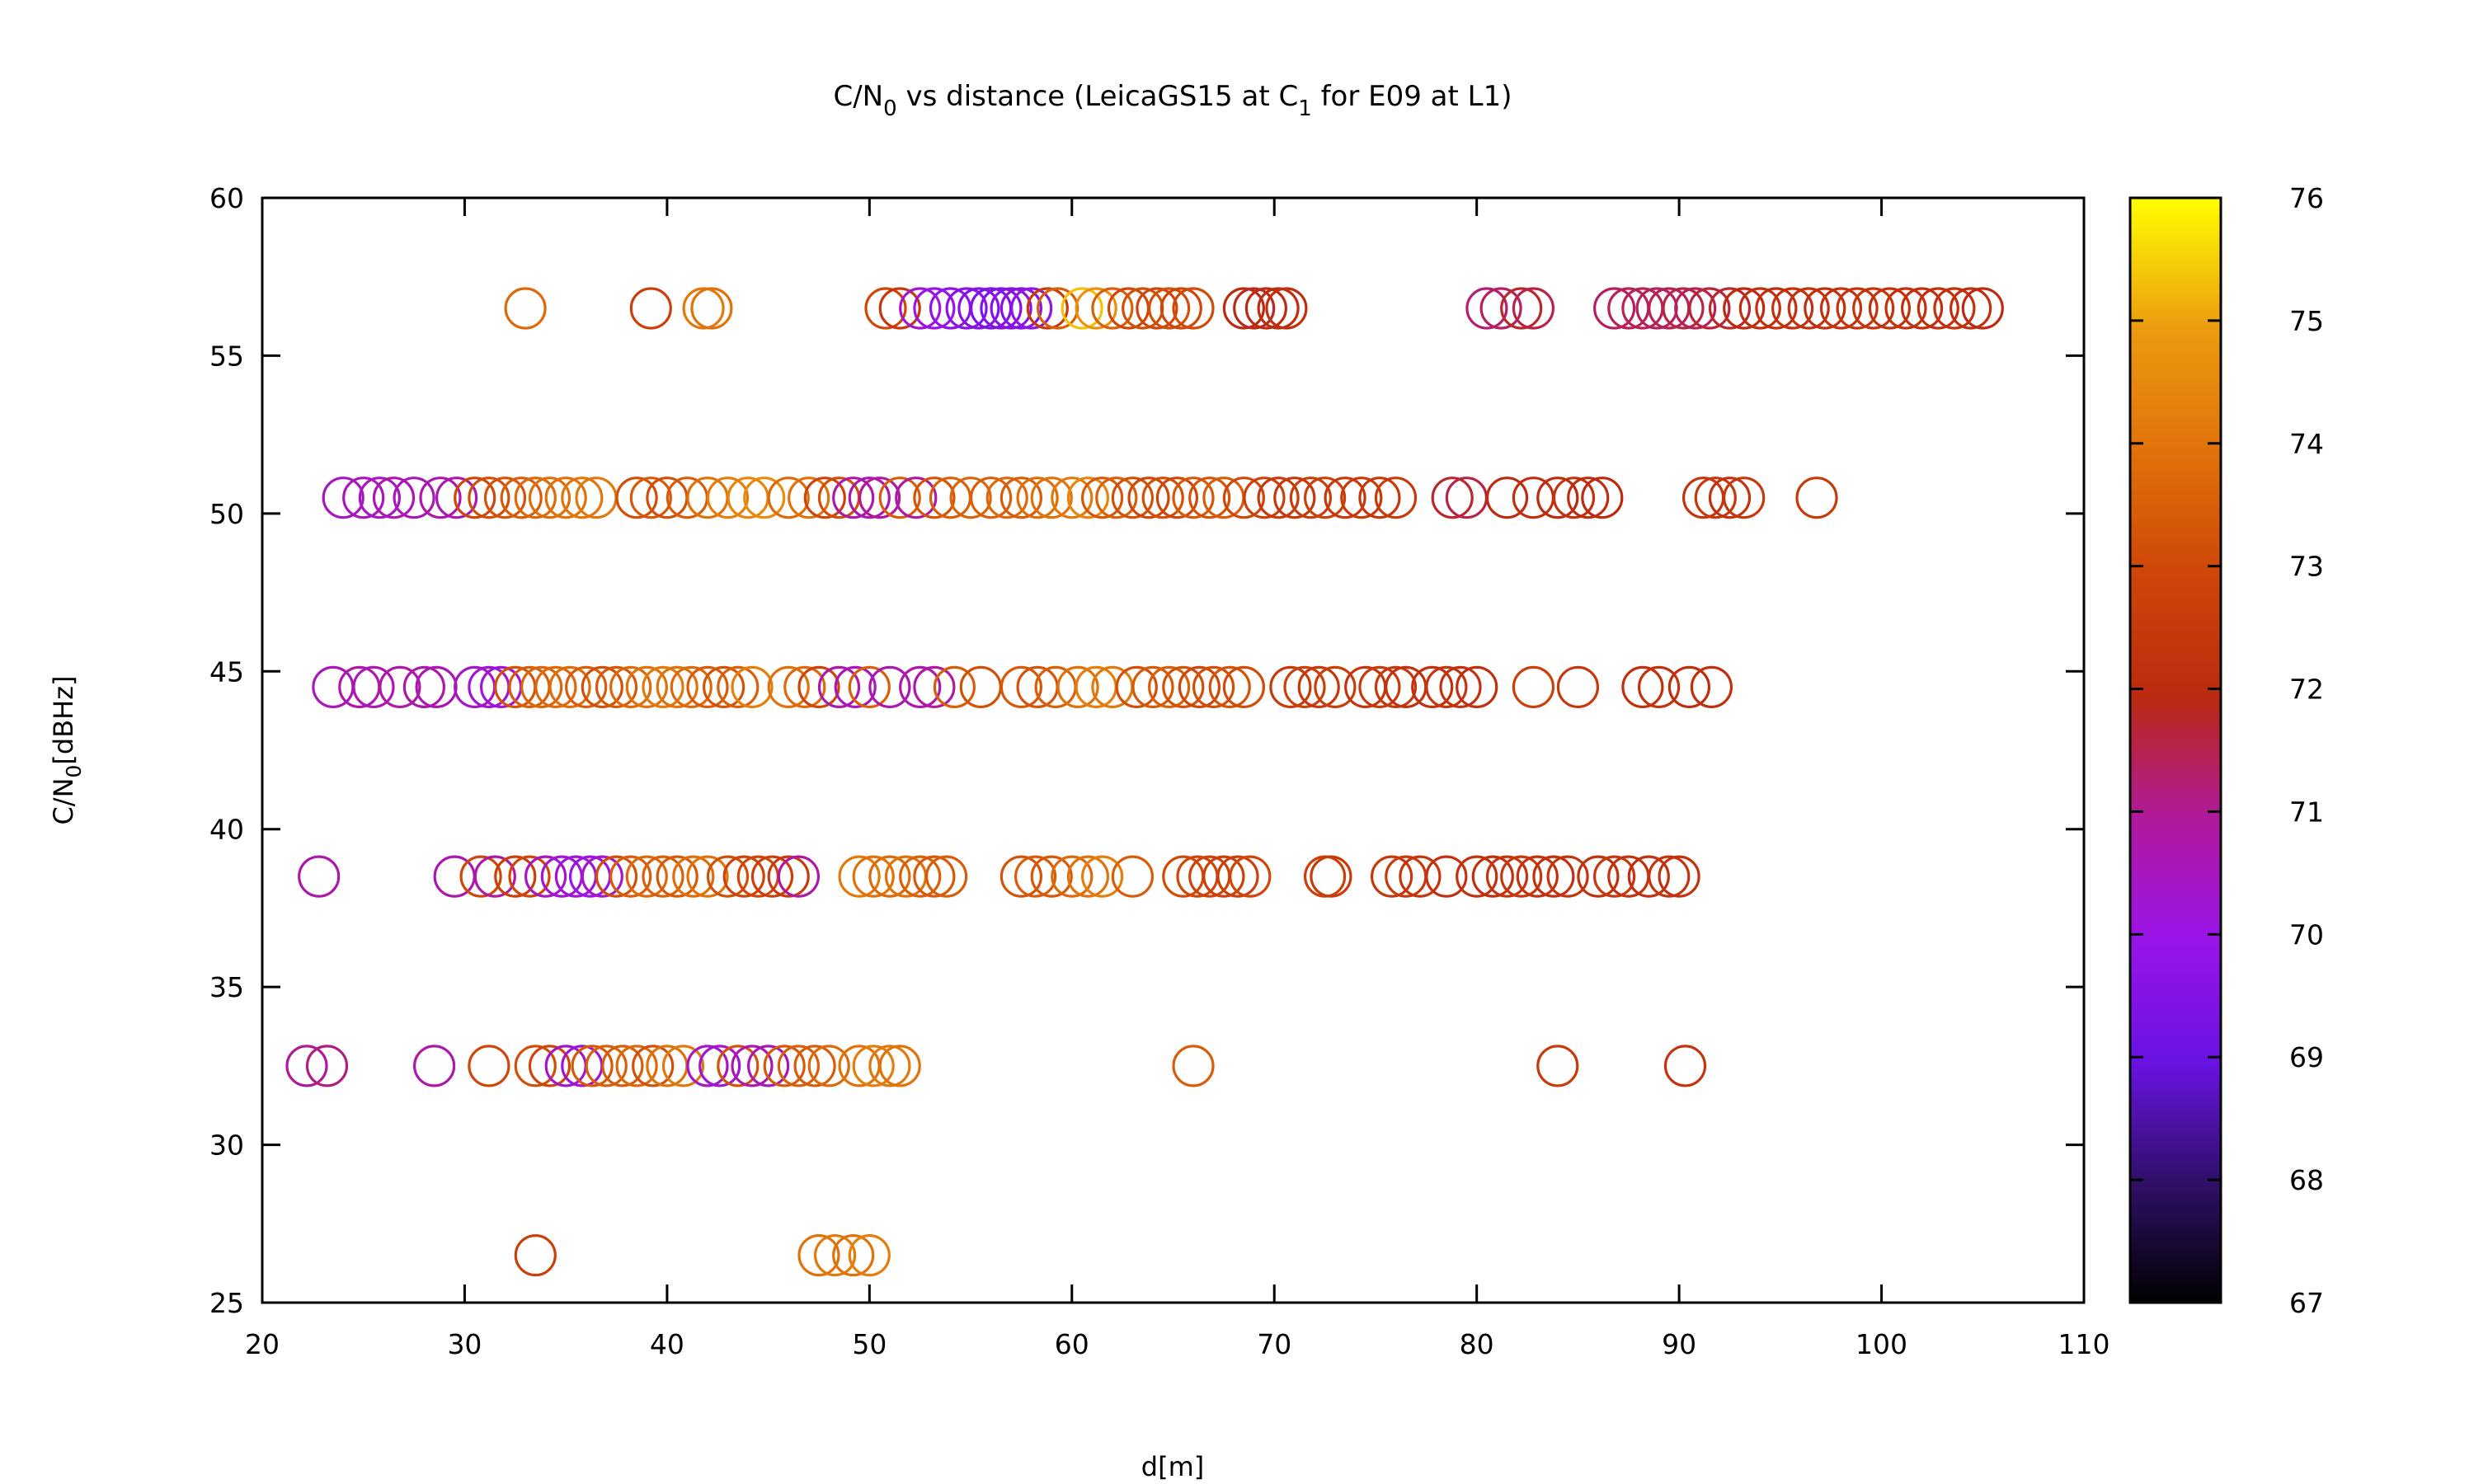 The width and height of the screenshot is (2474, 1484). Describe the element at coordinates (226, 1145) in the screenshot. I see `y-tick-label: 30` at that location.